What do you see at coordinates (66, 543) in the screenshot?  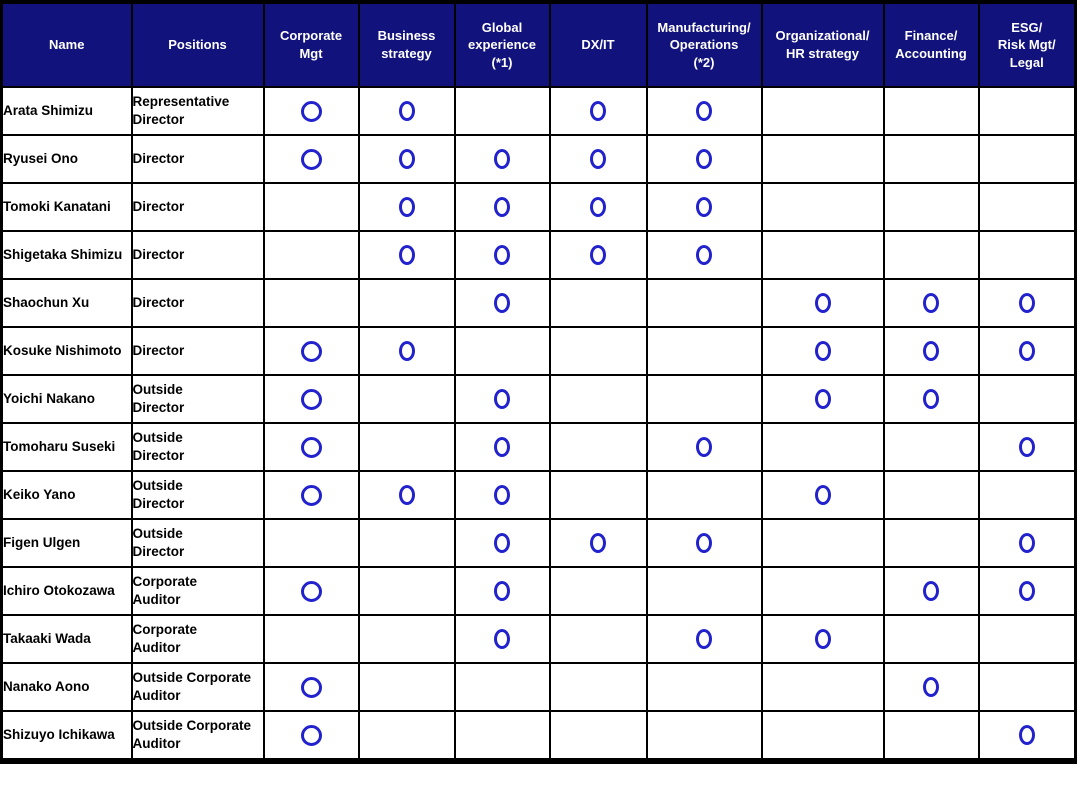 I see `director-name: Figen Ulgen` at bounding box center [66, 543].